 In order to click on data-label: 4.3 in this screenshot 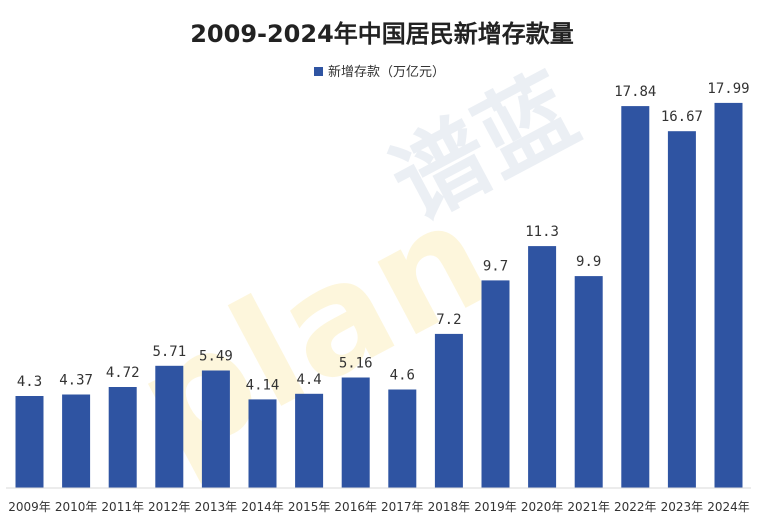, I will do `click(29, 382)`.